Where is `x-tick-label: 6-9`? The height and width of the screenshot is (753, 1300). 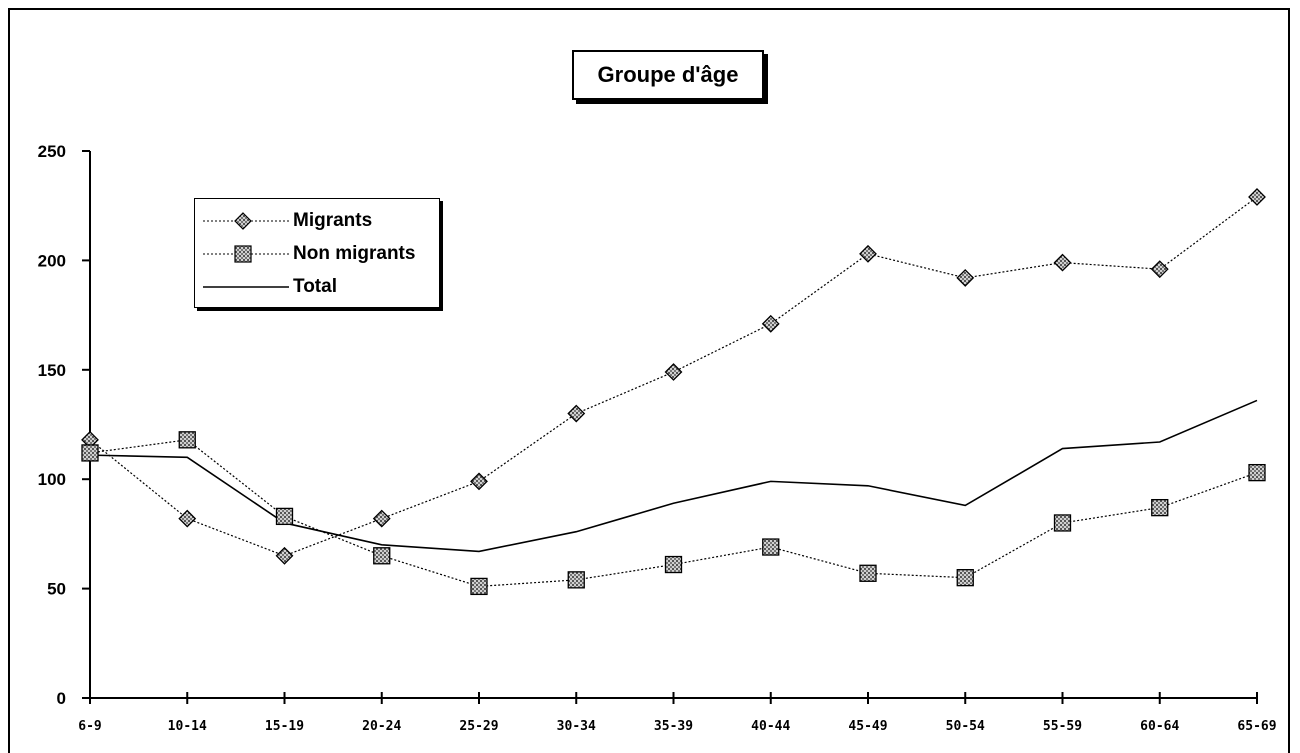 x-tick-label: 6-9 is located at coordinates (89, 726).